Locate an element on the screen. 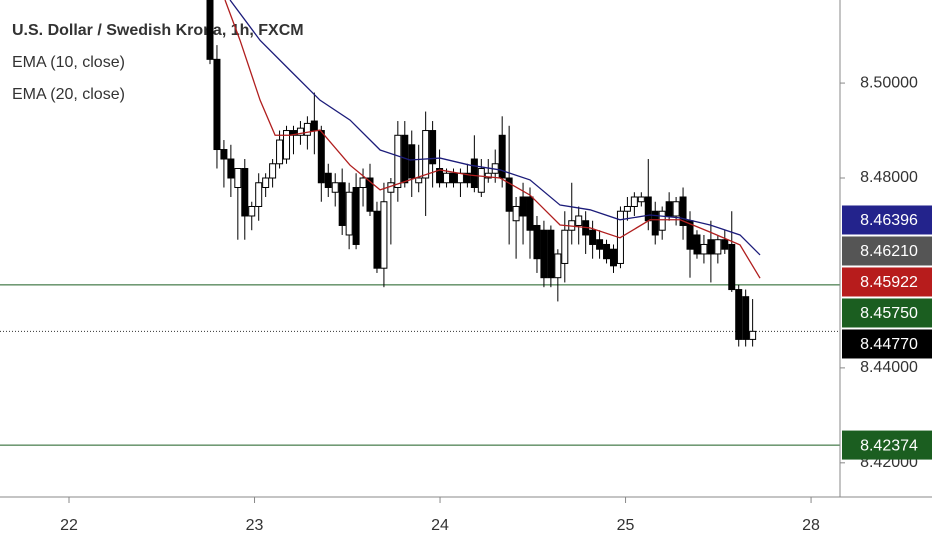 The width and height of the screenshot is (932, 550). chart-title: U.S. Dollar / Swedish Krona, 1h, FXCM is located at coordinates (158, 30).